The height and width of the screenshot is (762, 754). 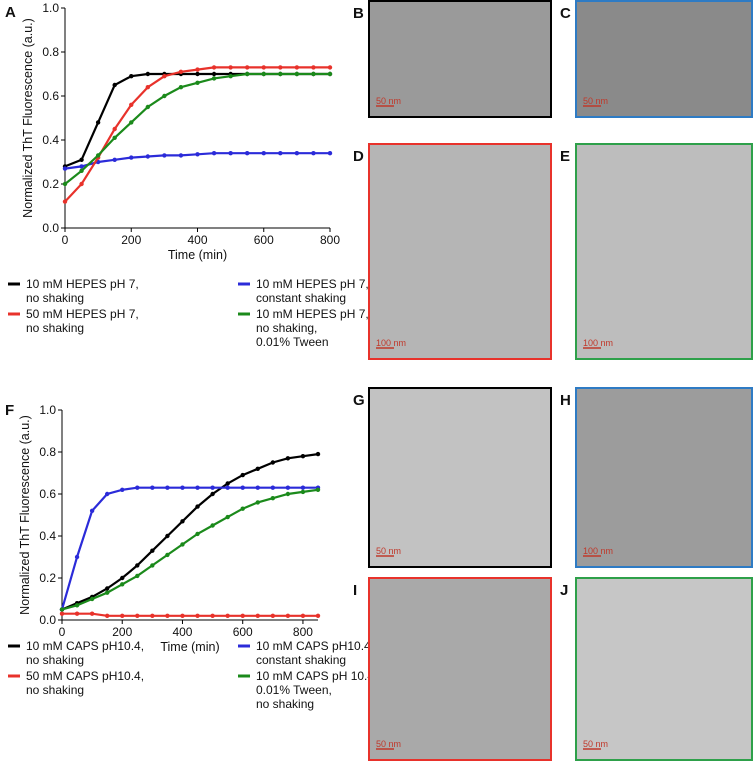 I want to click on panel-letter: H, so click(x=565, y=400).